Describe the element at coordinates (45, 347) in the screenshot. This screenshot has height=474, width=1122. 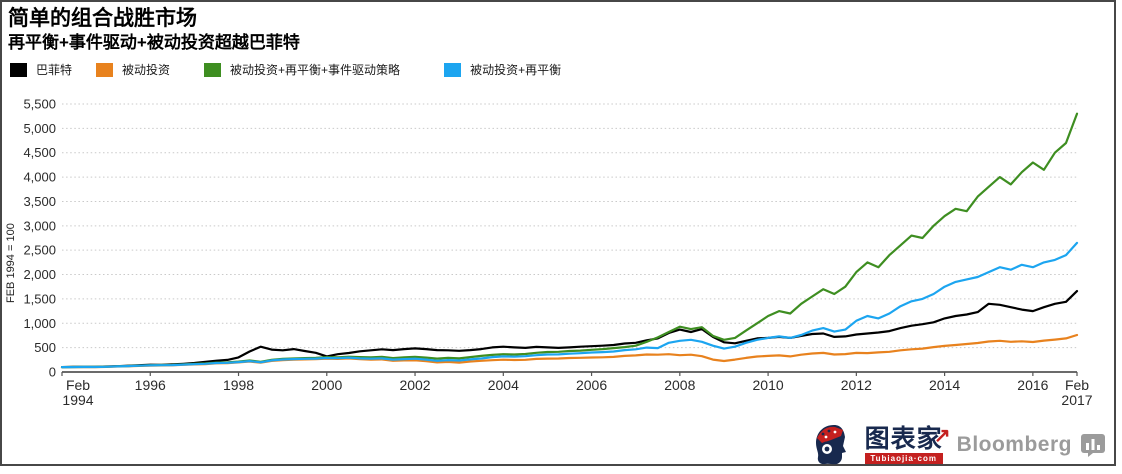
I see `svg-text: 500` at that location.